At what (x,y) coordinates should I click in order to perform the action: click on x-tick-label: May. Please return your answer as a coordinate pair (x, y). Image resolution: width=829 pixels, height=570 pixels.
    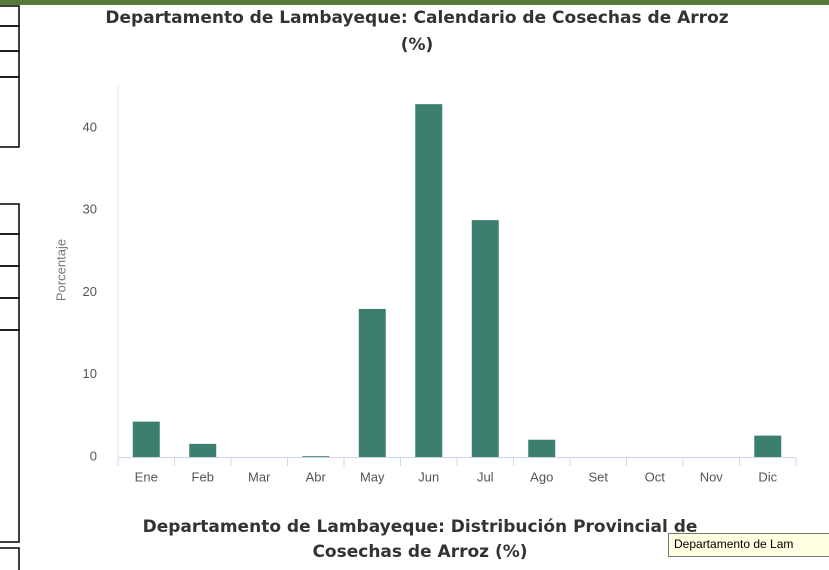
    Looking at the image, I should click on (372, 476).